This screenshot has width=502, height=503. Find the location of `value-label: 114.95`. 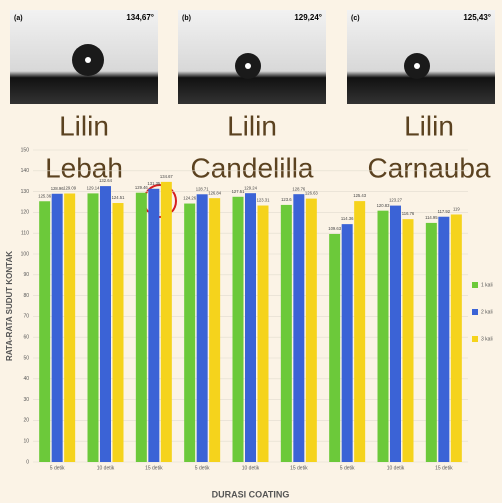

value-label: 114.95 is located at coordinates (431, 217).